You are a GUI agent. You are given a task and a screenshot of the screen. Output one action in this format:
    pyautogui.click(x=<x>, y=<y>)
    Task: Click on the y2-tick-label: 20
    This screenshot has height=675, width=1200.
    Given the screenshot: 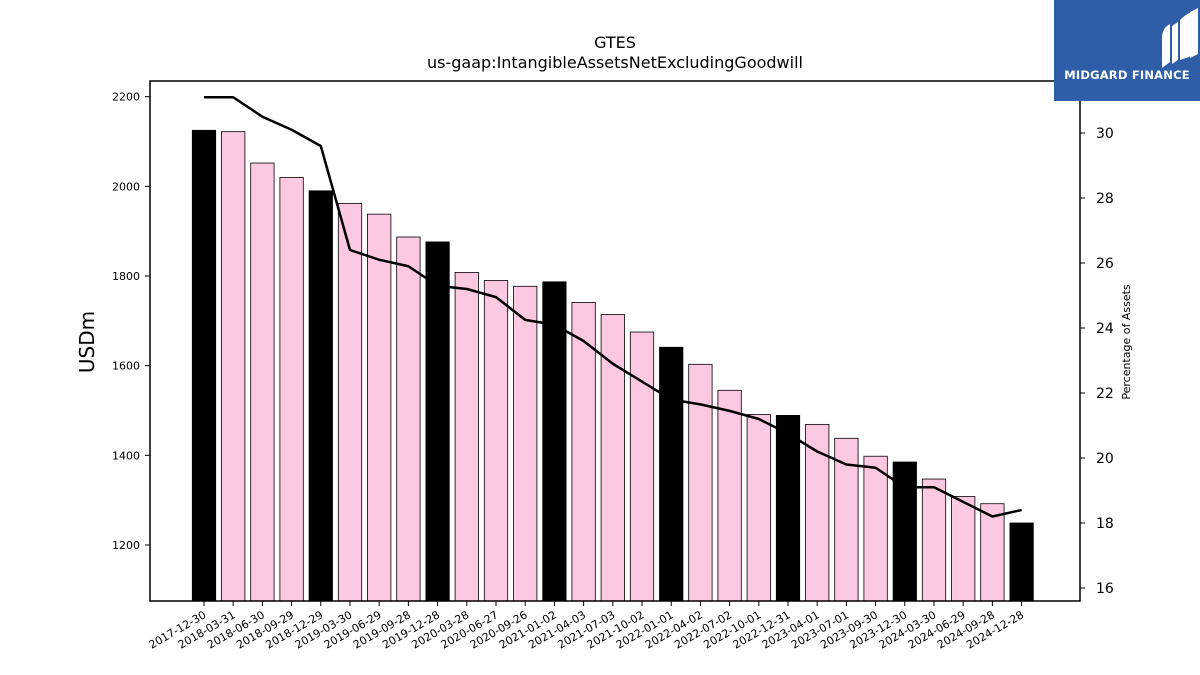 What is the action you would take?
    pyautogui.click(x=1105, y=459)
    